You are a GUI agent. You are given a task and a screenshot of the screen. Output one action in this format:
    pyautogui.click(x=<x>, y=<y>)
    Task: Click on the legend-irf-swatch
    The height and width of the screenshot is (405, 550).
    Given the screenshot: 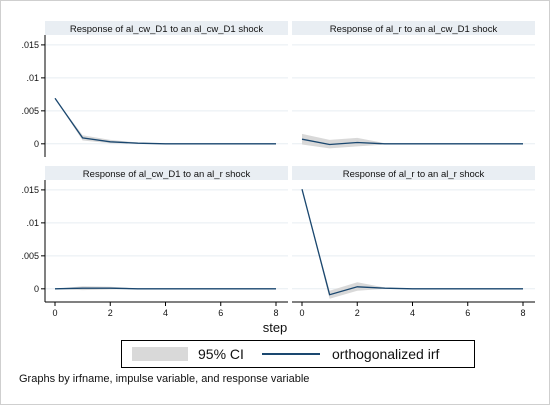 What is the action you would take?
    pyautogui.click(x=291, y=354)
    